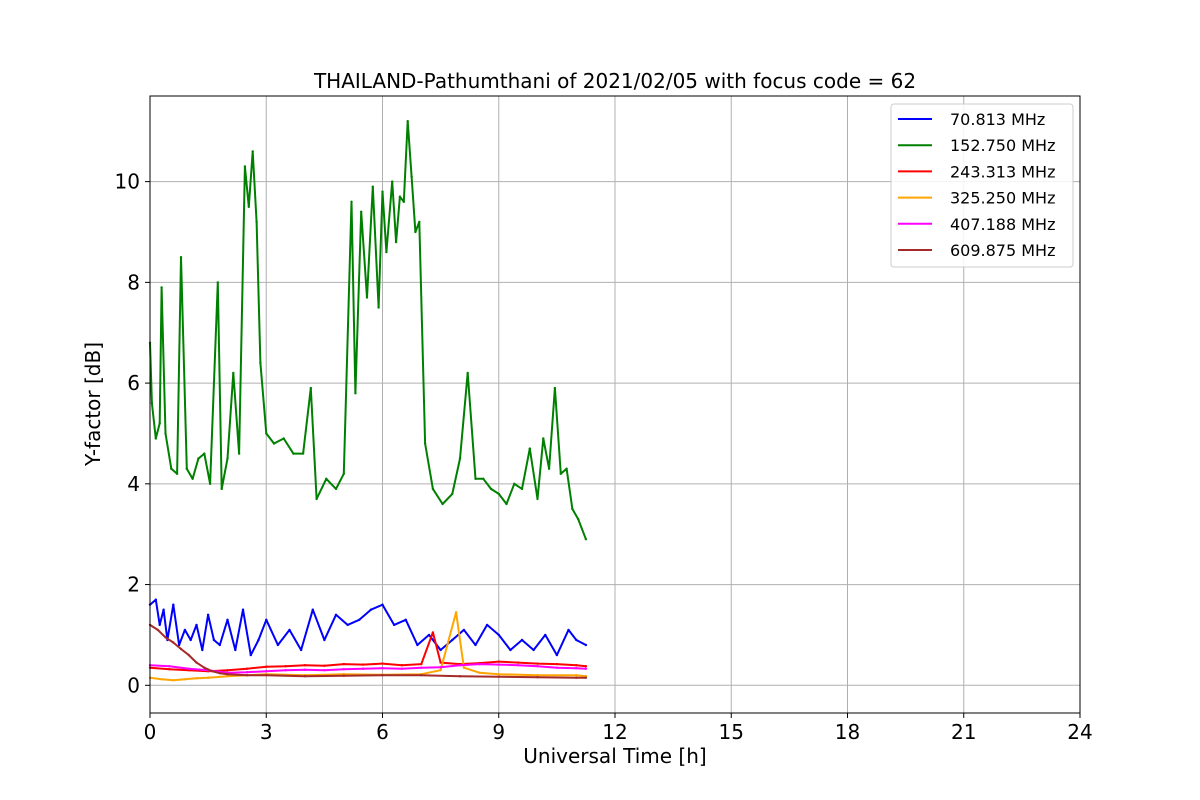  I want to click on legend-label: 325.250 MHz, so click(1002, 198).